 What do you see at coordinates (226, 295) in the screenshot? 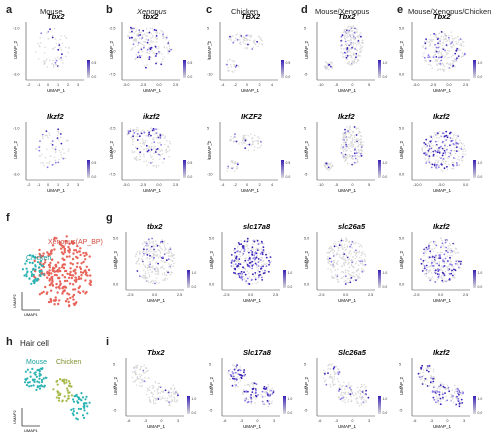
I see `g-col2-xtick: -2.5` at bounding box center [226, 295].